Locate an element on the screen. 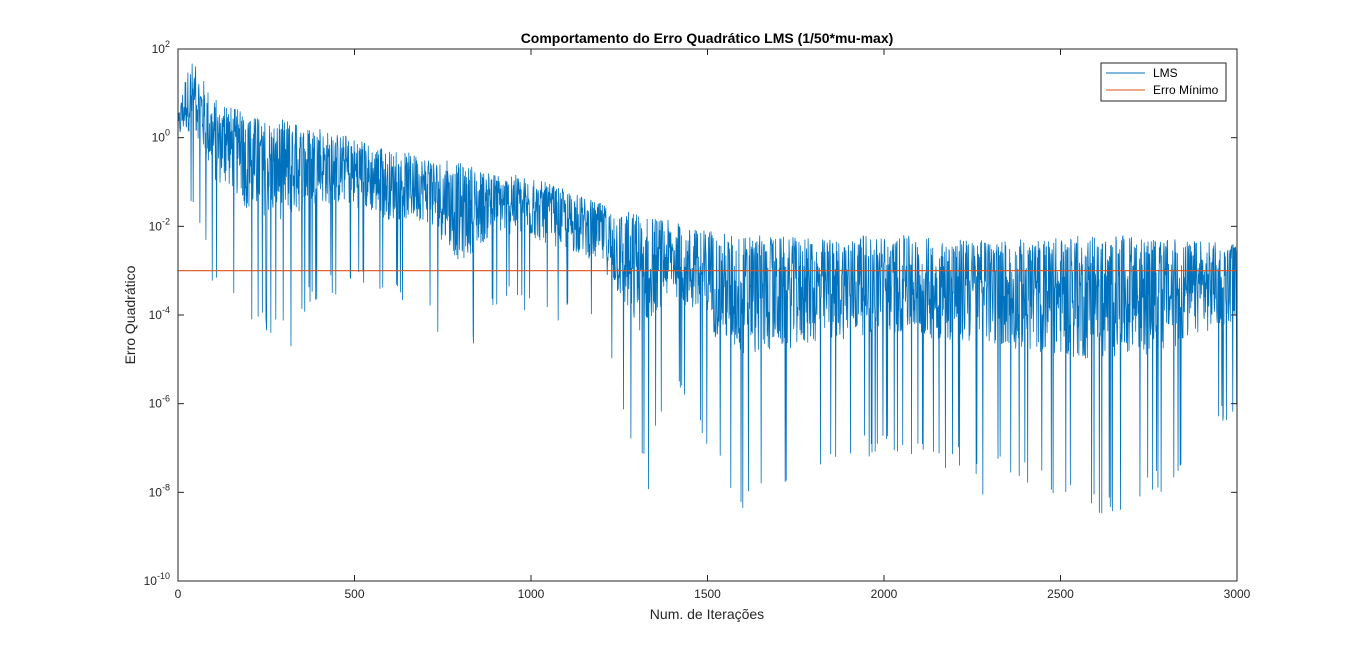 The height and width of the screenshot is (651, 1366). legend: LMS Erro Mínimo is located at coordinates (1163, 82).